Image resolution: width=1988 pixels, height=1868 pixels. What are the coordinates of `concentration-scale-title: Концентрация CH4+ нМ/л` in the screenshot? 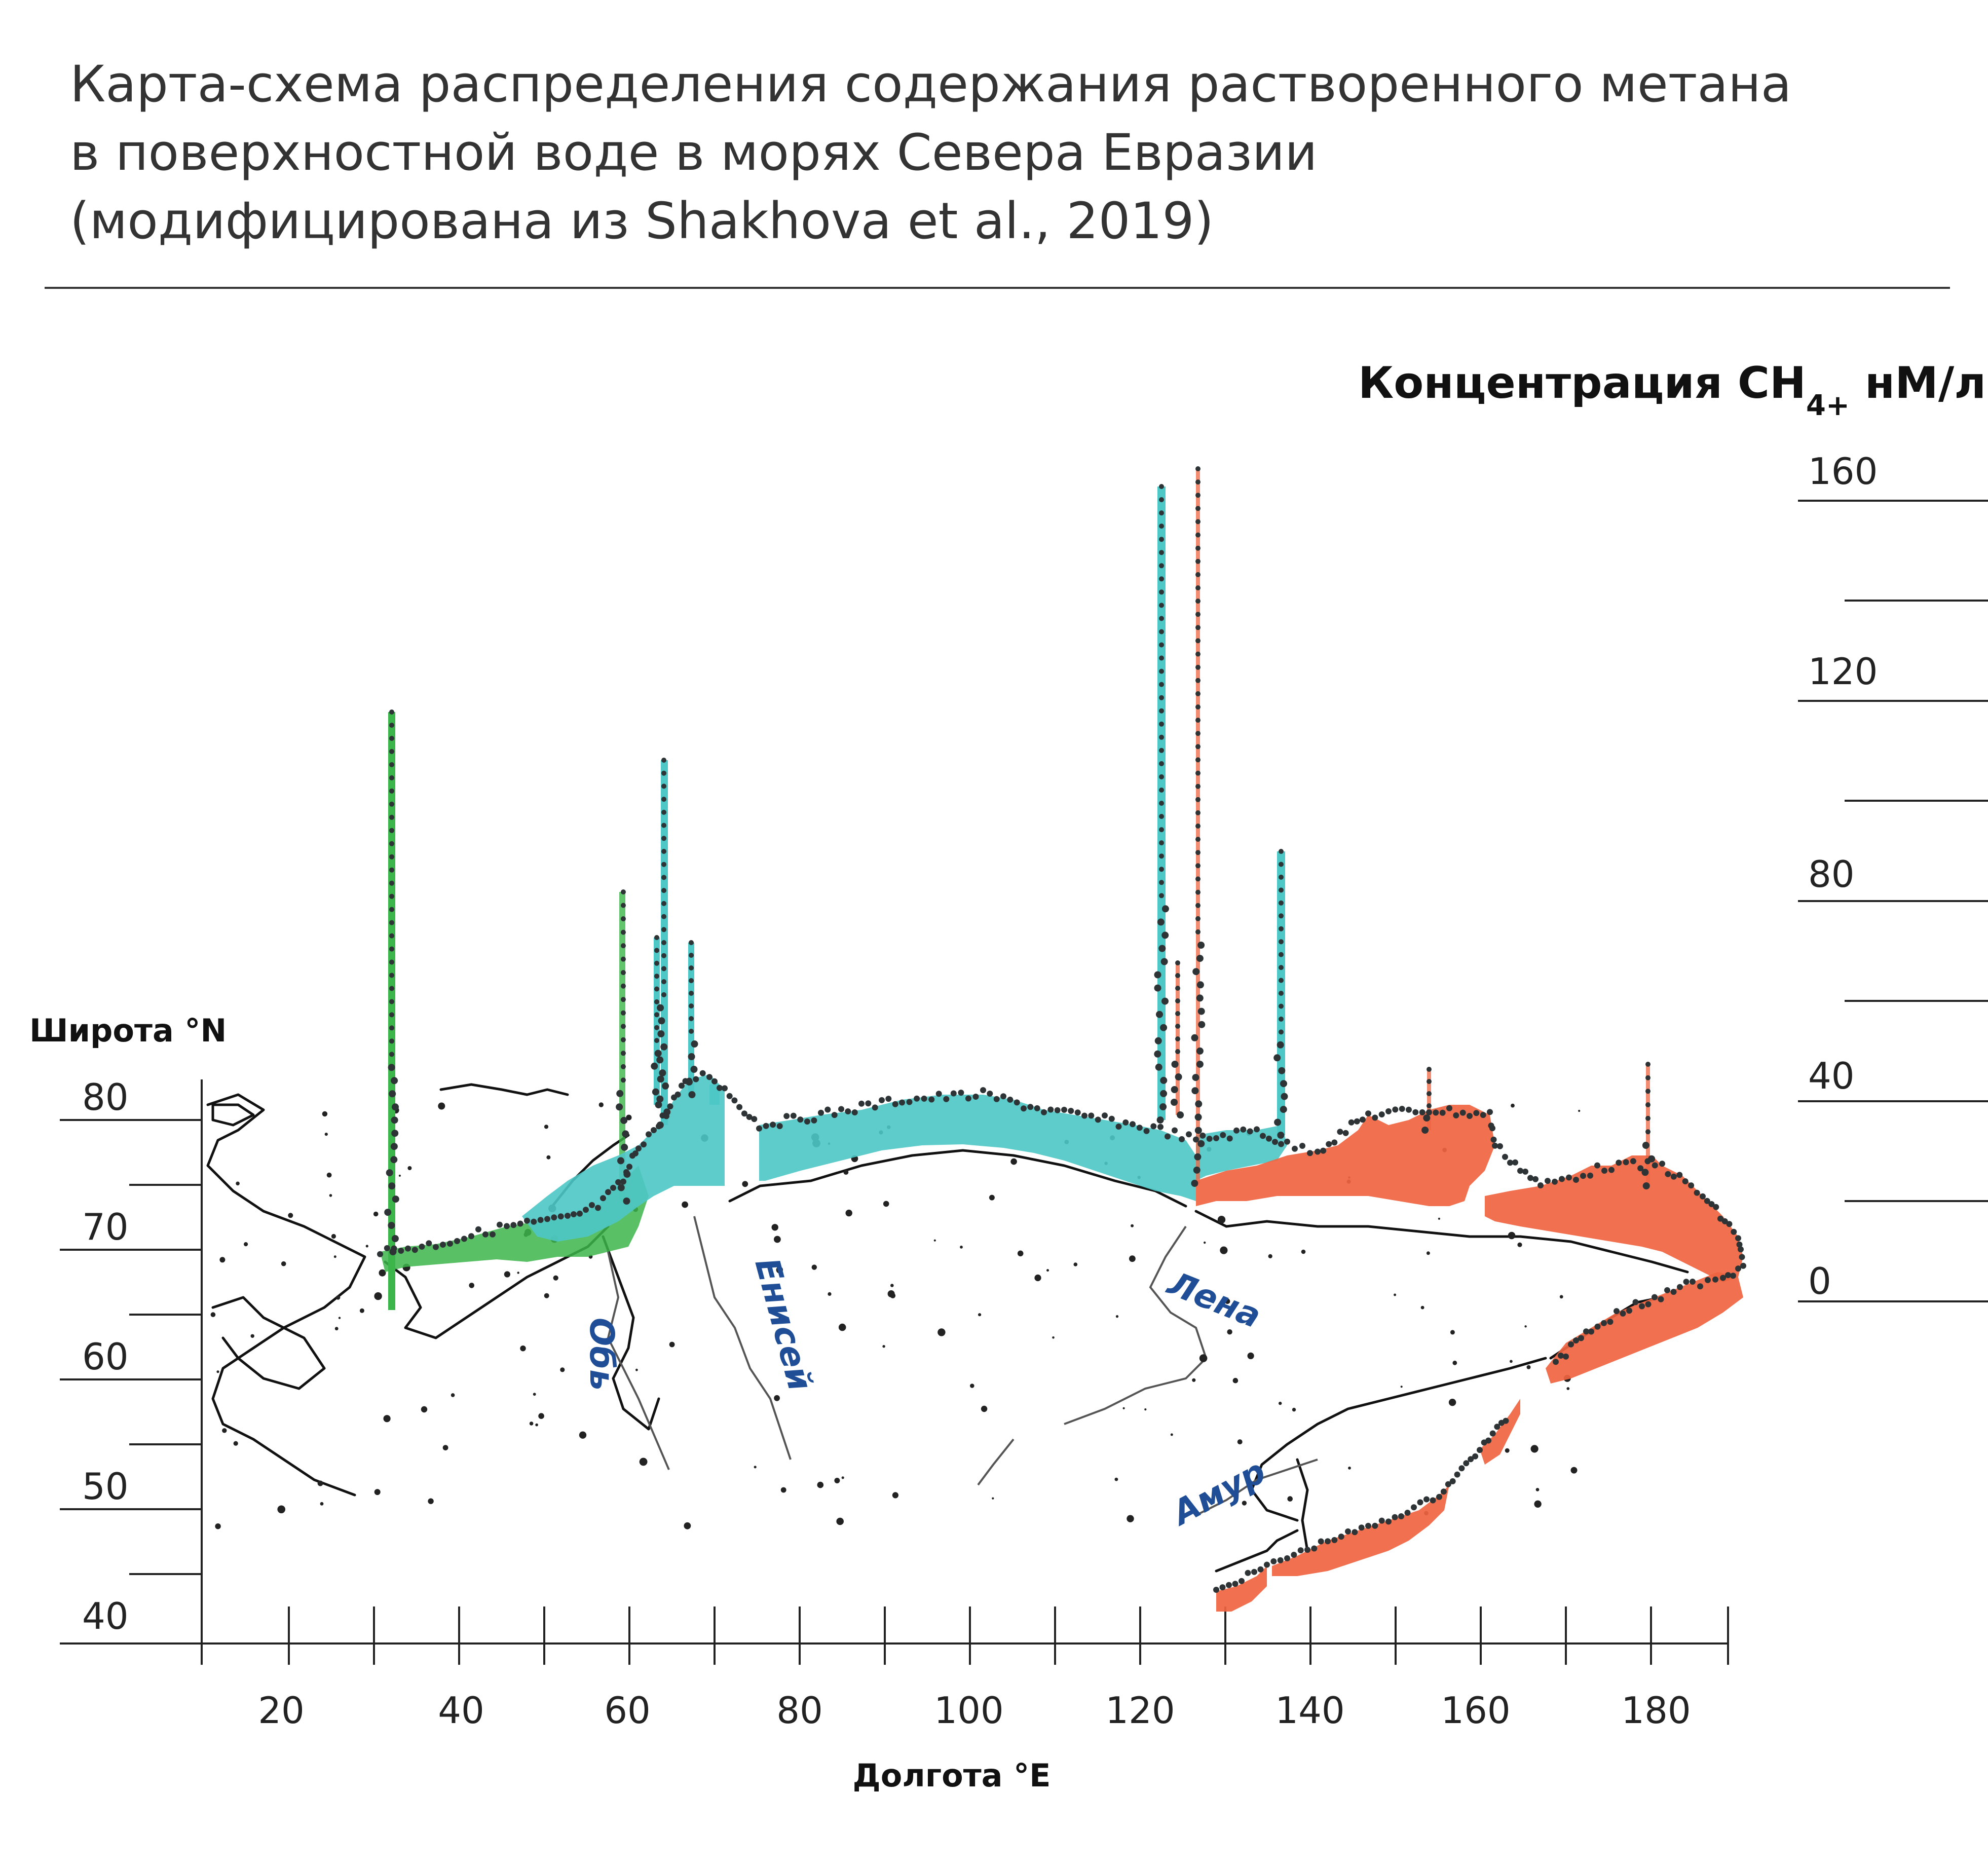 It's located at (1672, 390).